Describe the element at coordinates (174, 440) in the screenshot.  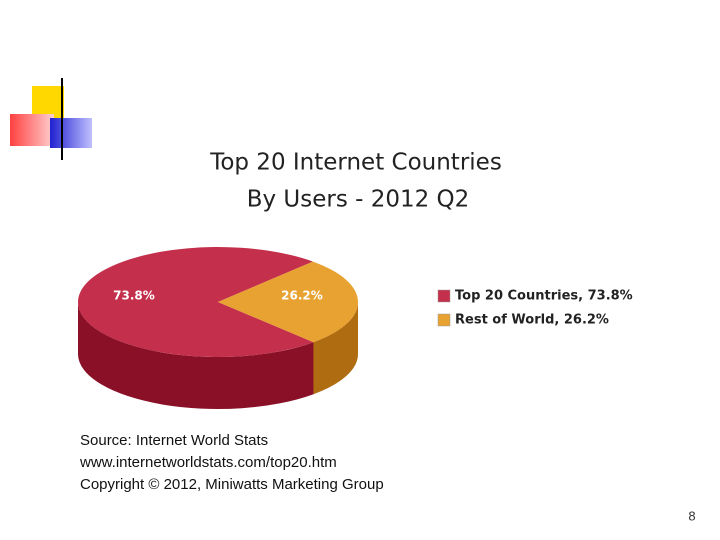
I see `source-line: Source: Internet World Stats` at that location.